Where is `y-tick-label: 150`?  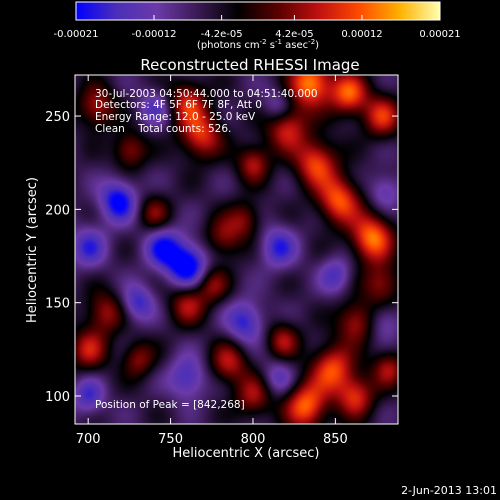 y-tick-label: 150 is located at coordinates (57, 304).